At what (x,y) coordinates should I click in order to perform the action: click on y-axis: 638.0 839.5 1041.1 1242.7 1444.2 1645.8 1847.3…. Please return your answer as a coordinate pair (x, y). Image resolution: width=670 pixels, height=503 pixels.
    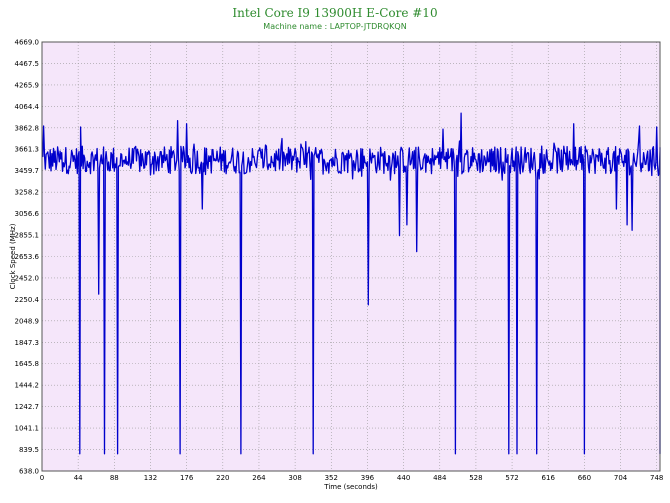
    Looking at the image, I should click on (27, 257).